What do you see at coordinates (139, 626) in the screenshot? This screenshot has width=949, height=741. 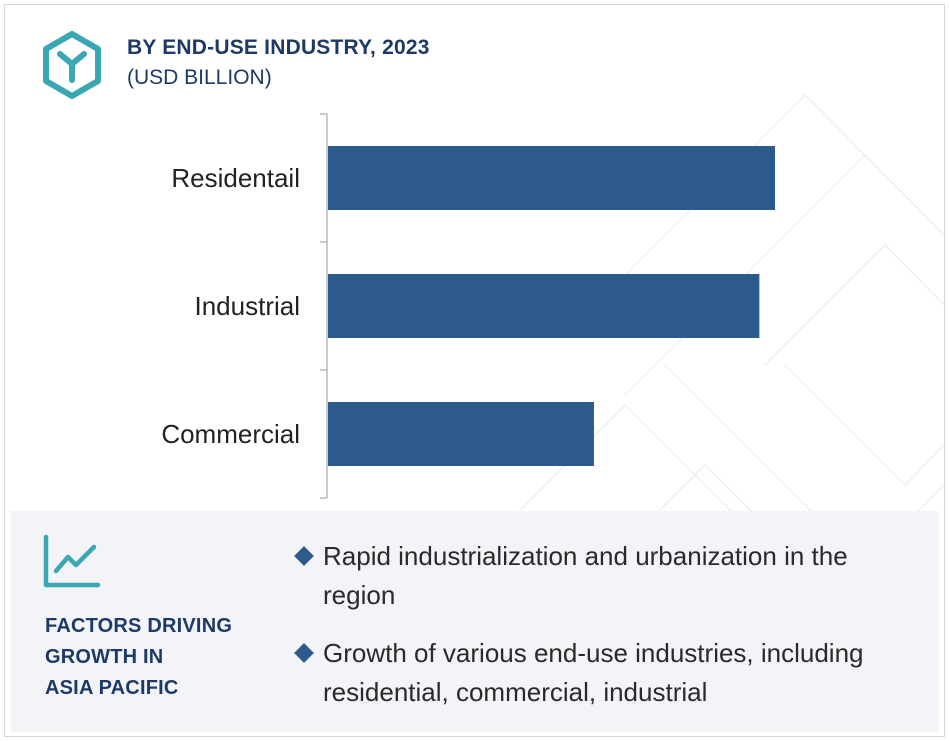 I see `panel-heading-line: FACTORS DRIVING` at bounding box center [139, 626].